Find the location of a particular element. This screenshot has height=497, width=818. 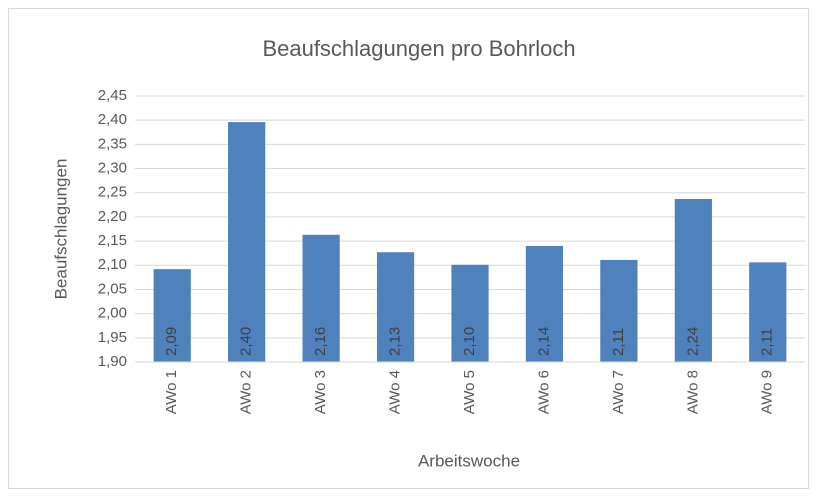

data-label: 2,16 is located at coordinates (320, 341).